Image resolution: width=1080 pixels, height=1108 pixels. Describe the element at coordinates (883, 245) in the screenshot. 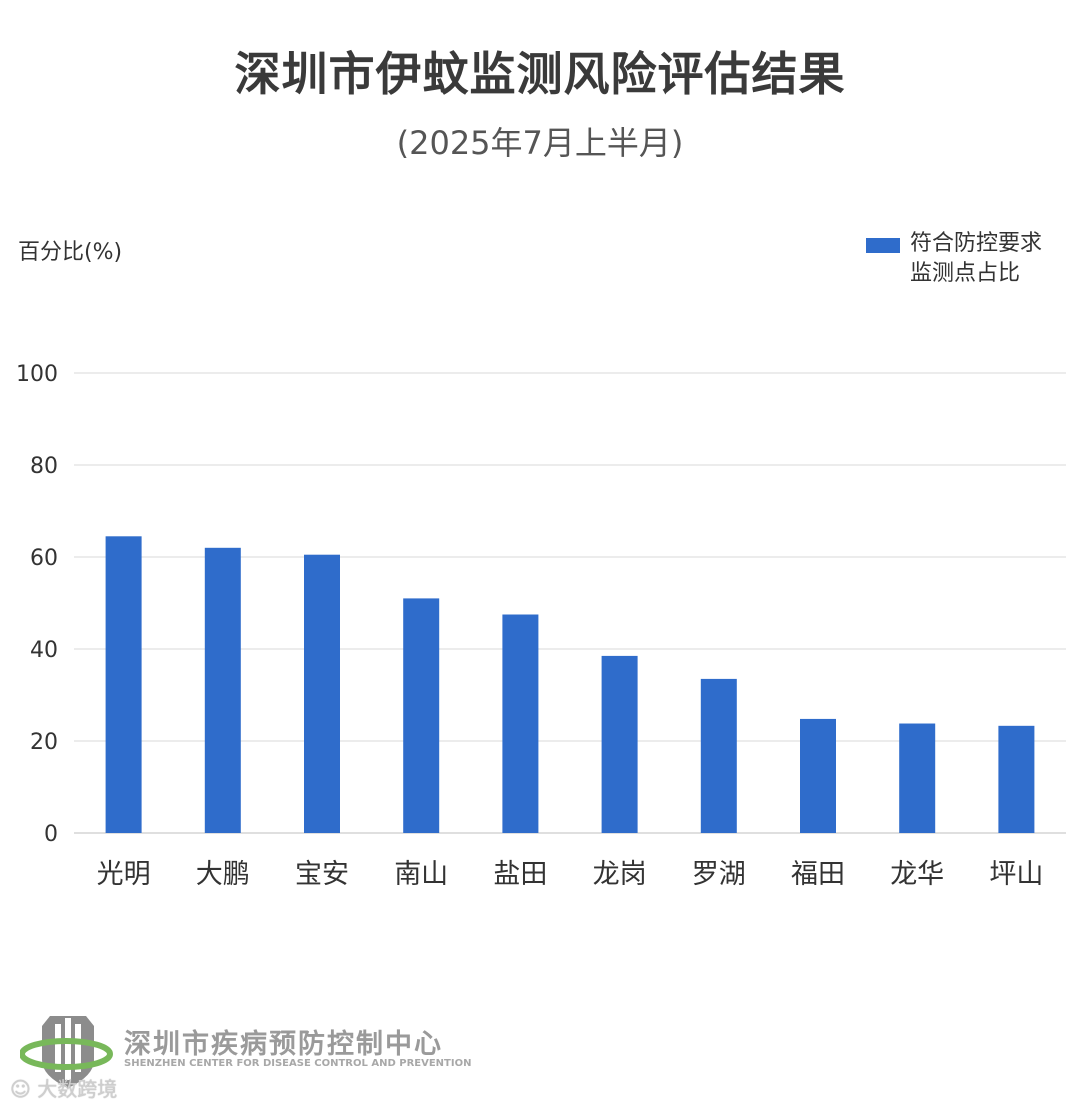

I see `legend-swatch` at that location.